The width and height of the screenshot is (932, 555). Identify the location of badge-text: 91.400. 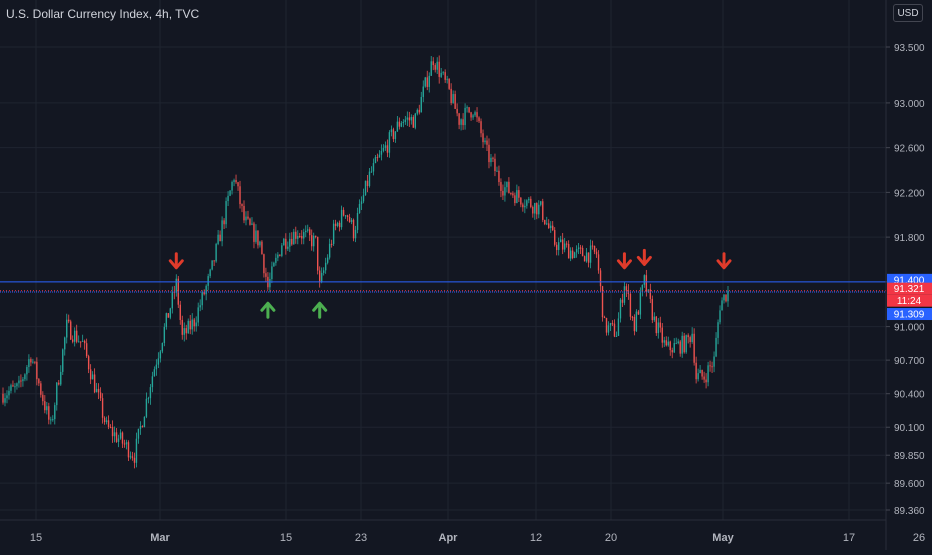
(909, 280).